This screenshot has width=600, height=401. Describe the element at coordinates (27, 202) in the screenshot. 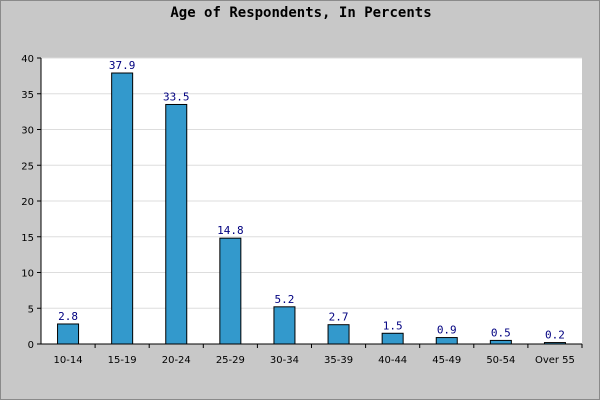

I see `y-tick-label: 20` at that location.